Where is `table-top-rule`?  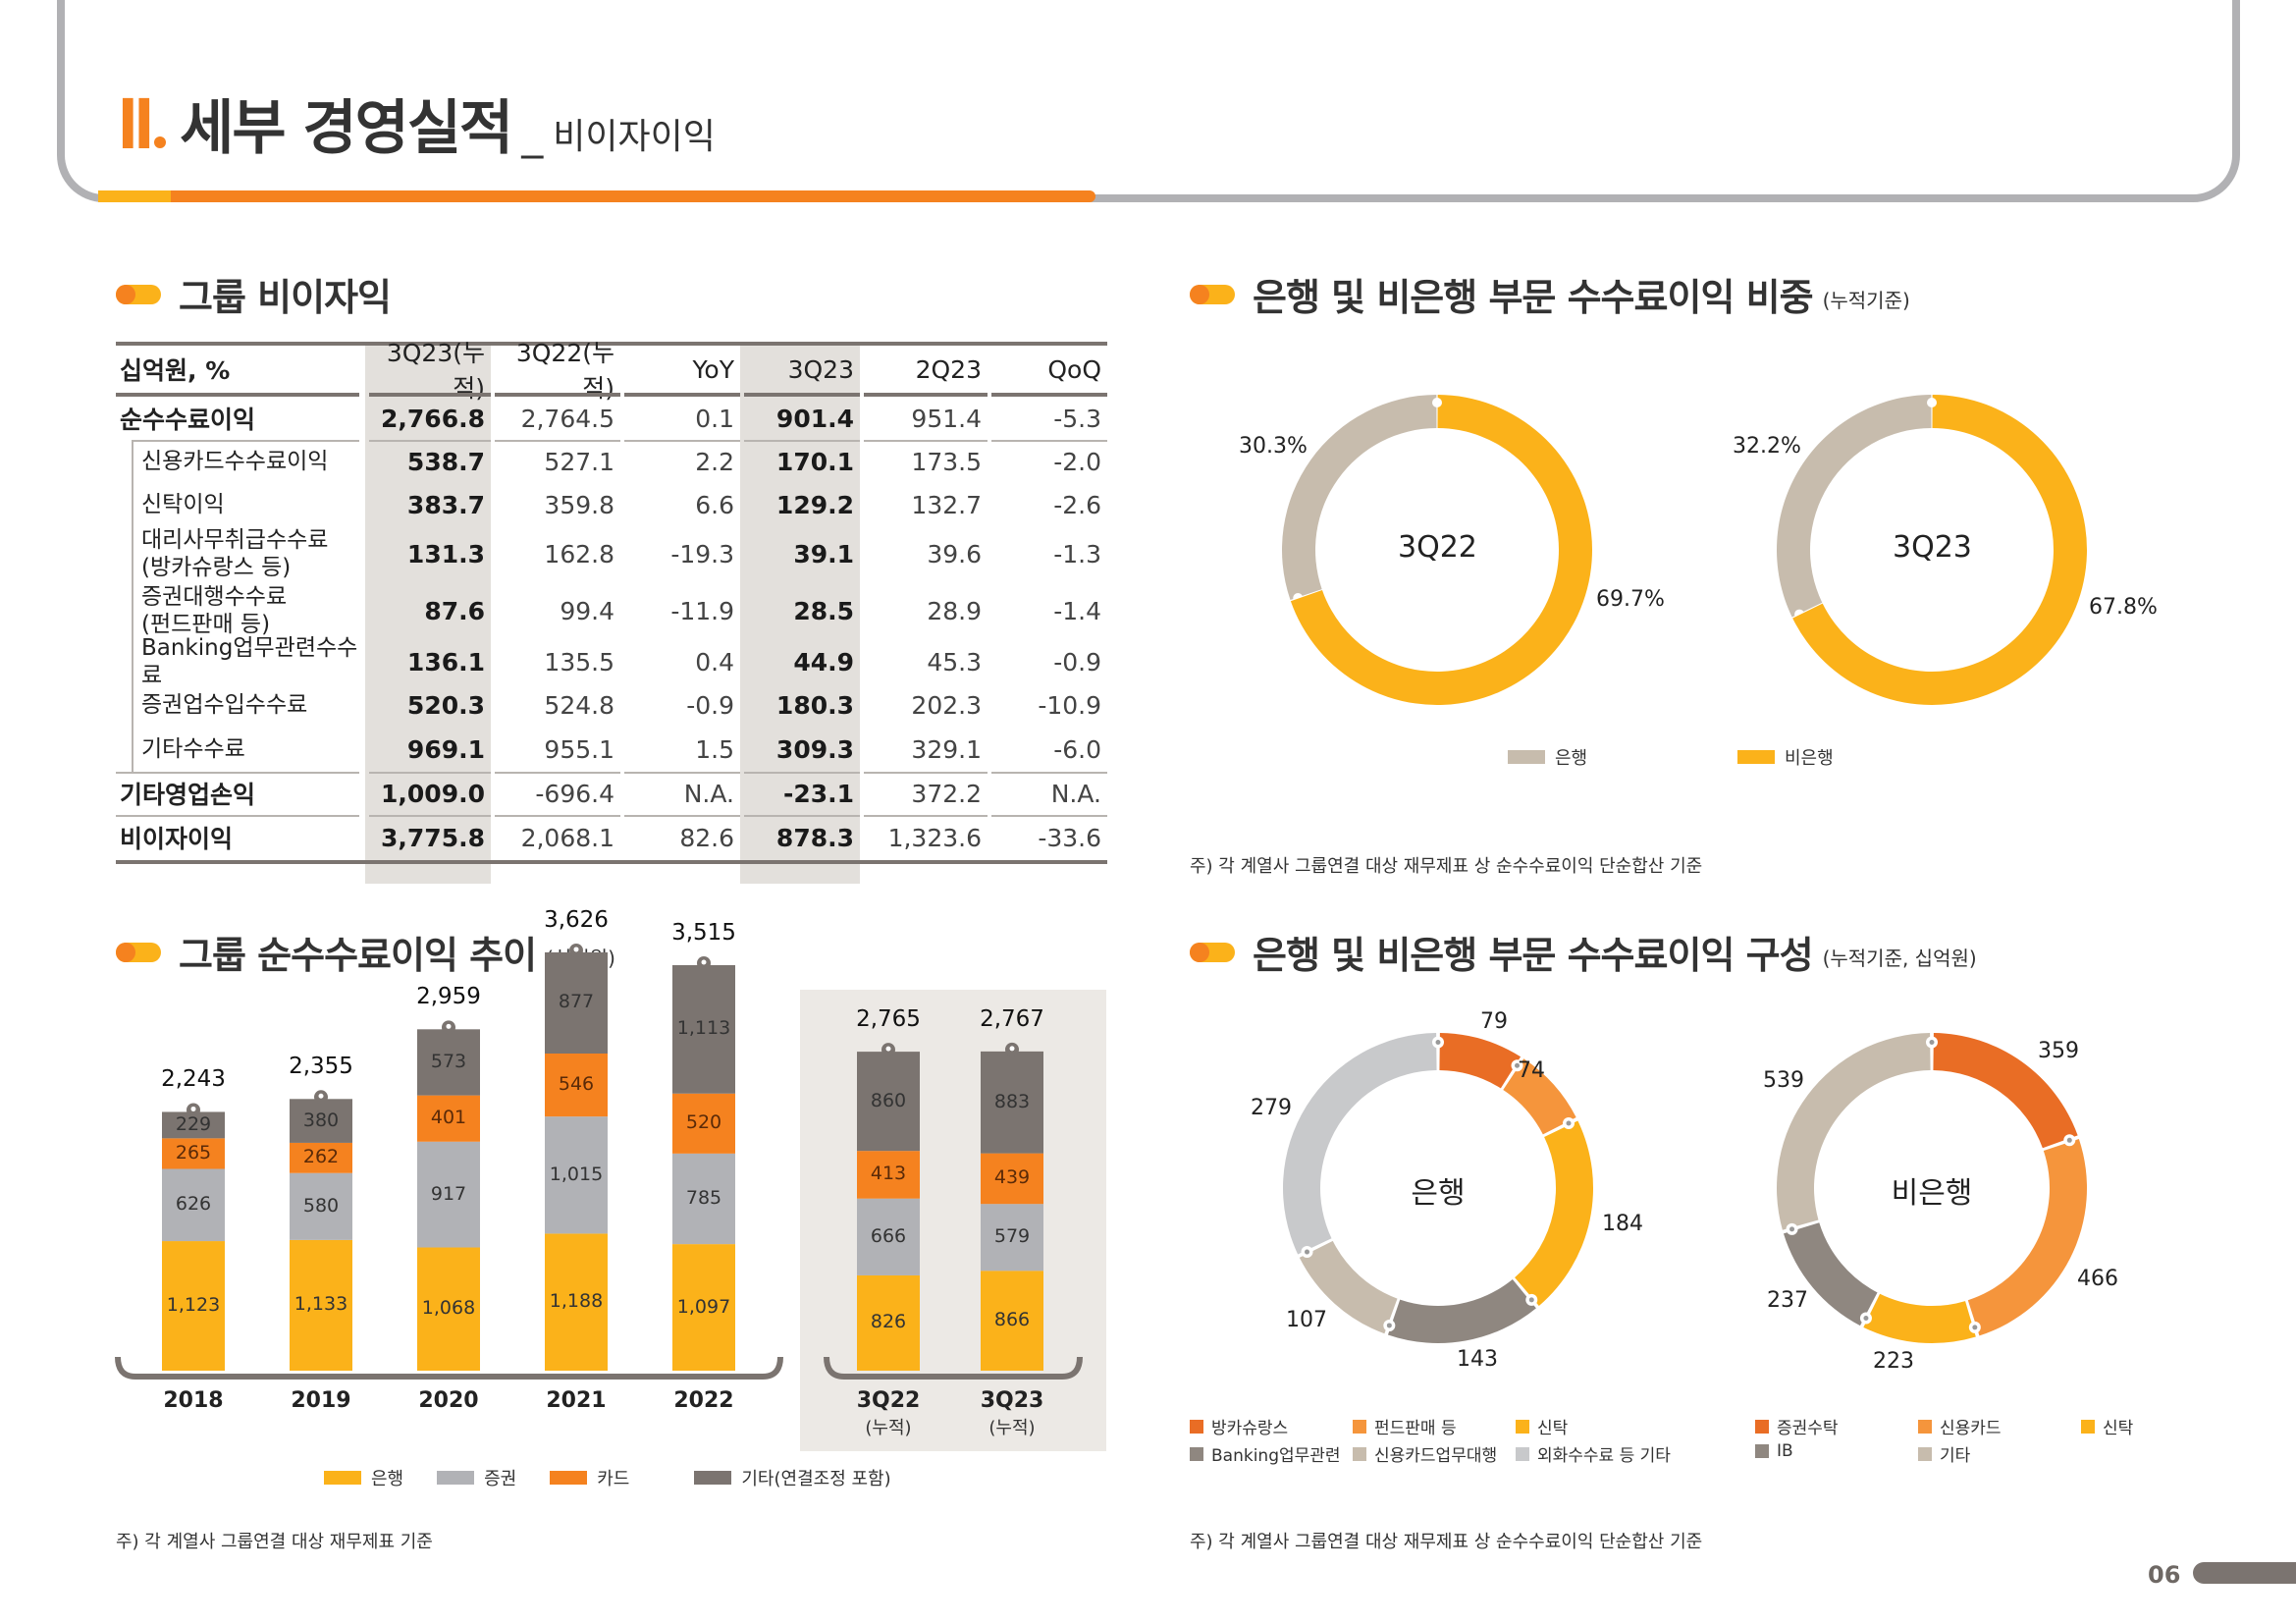 table-top-rule is located at coordinates (611, 344).